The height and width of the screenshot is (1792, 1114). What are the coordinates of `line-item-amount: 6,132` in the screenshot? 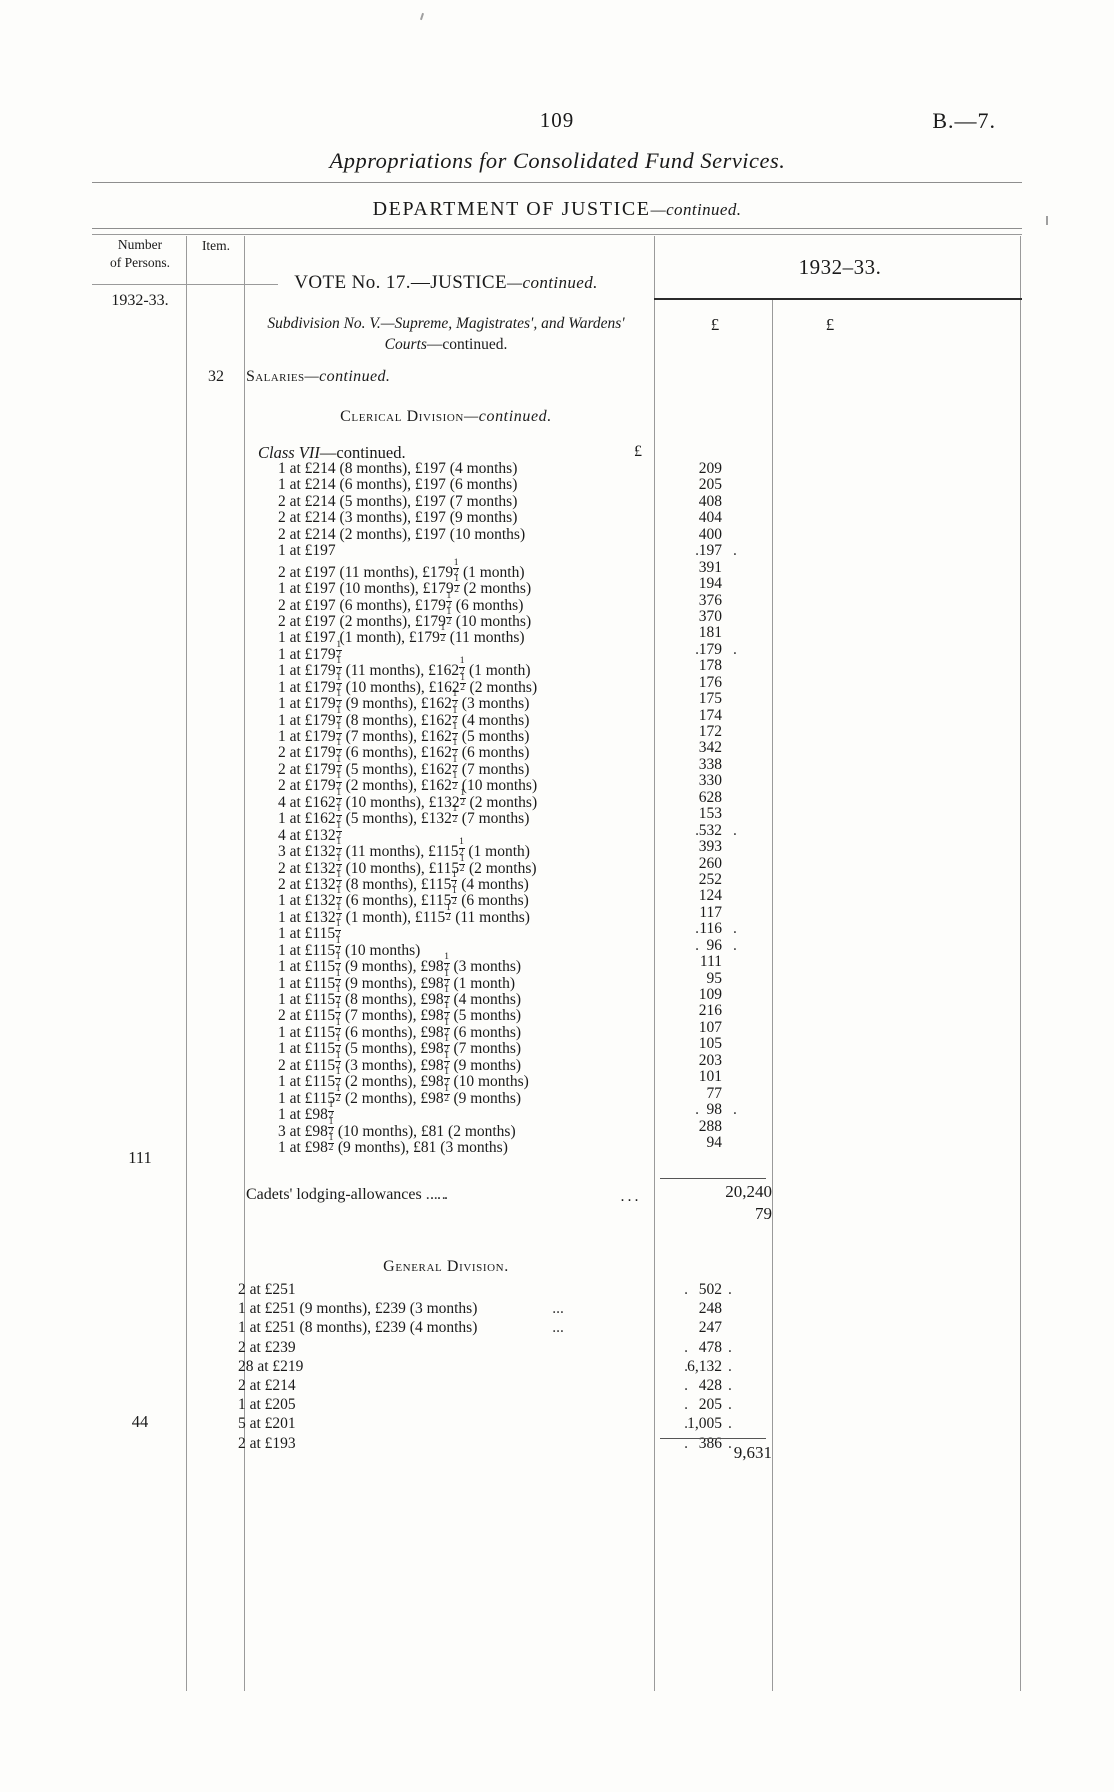 It's located at (704, 1366).